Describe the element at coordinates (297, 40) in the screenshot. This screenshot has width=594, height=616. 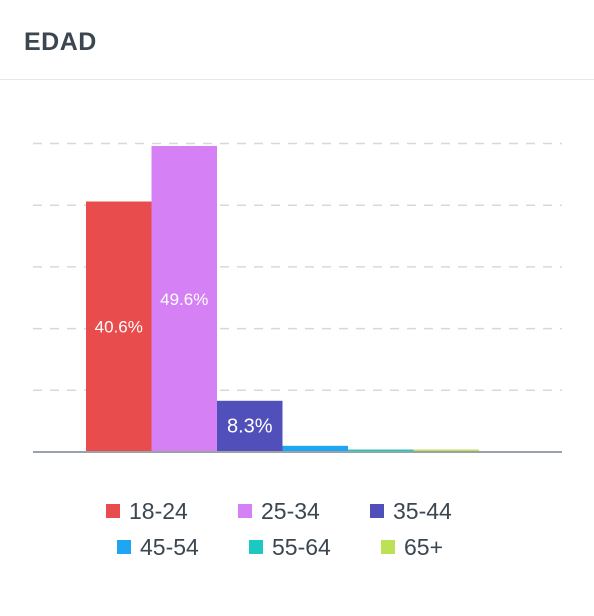
I see `card-header: EDAD` at that location.